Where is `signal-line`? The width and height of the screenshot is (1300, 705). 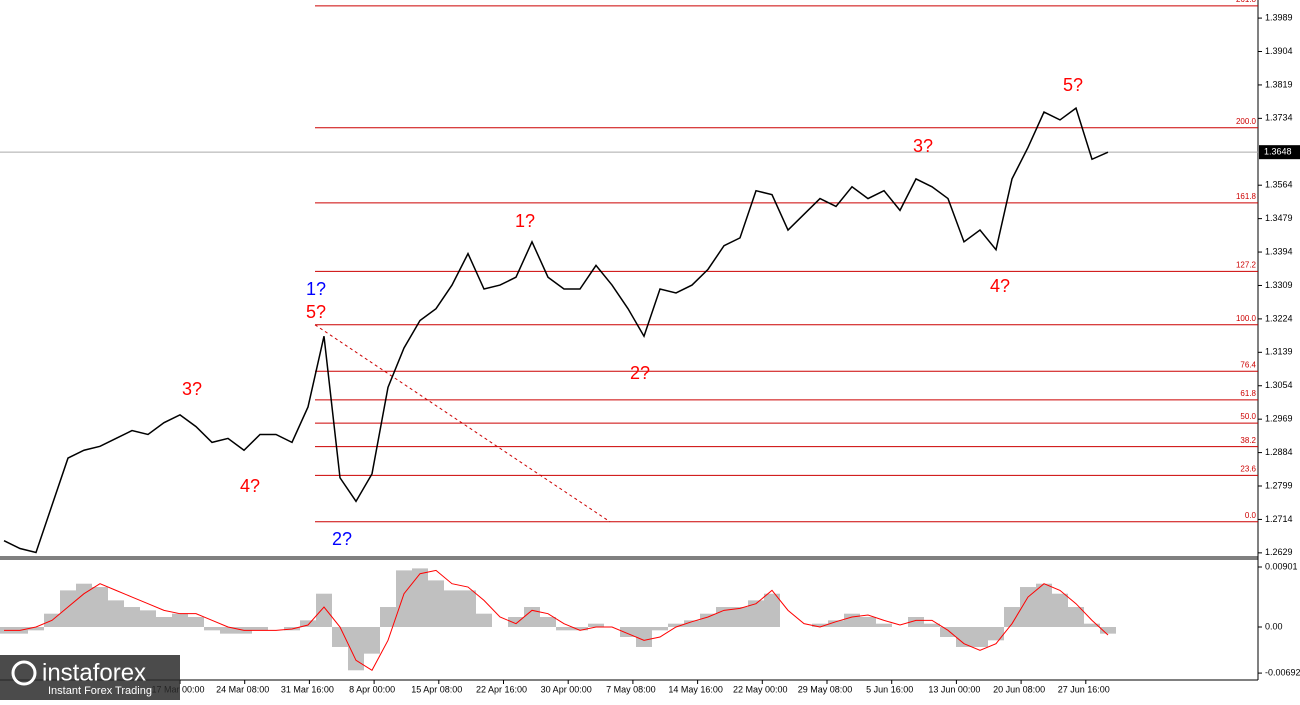 signal-line is located at coordinates (556, 620).